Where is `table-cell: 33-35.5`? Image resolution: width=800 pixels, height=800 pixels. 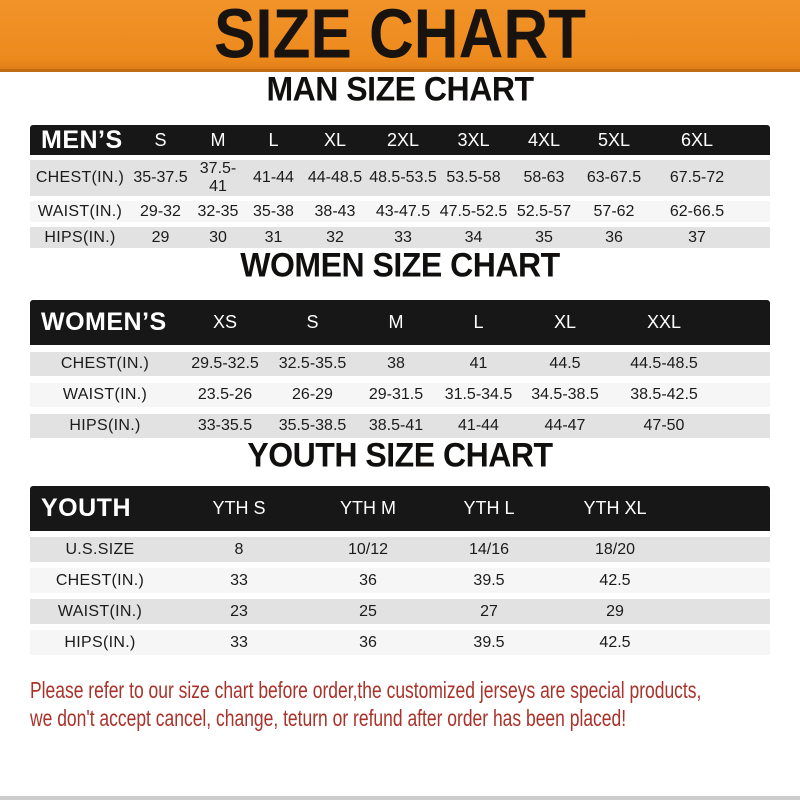 table-cell: 33-35.5 is located at coordinates (225, 422).